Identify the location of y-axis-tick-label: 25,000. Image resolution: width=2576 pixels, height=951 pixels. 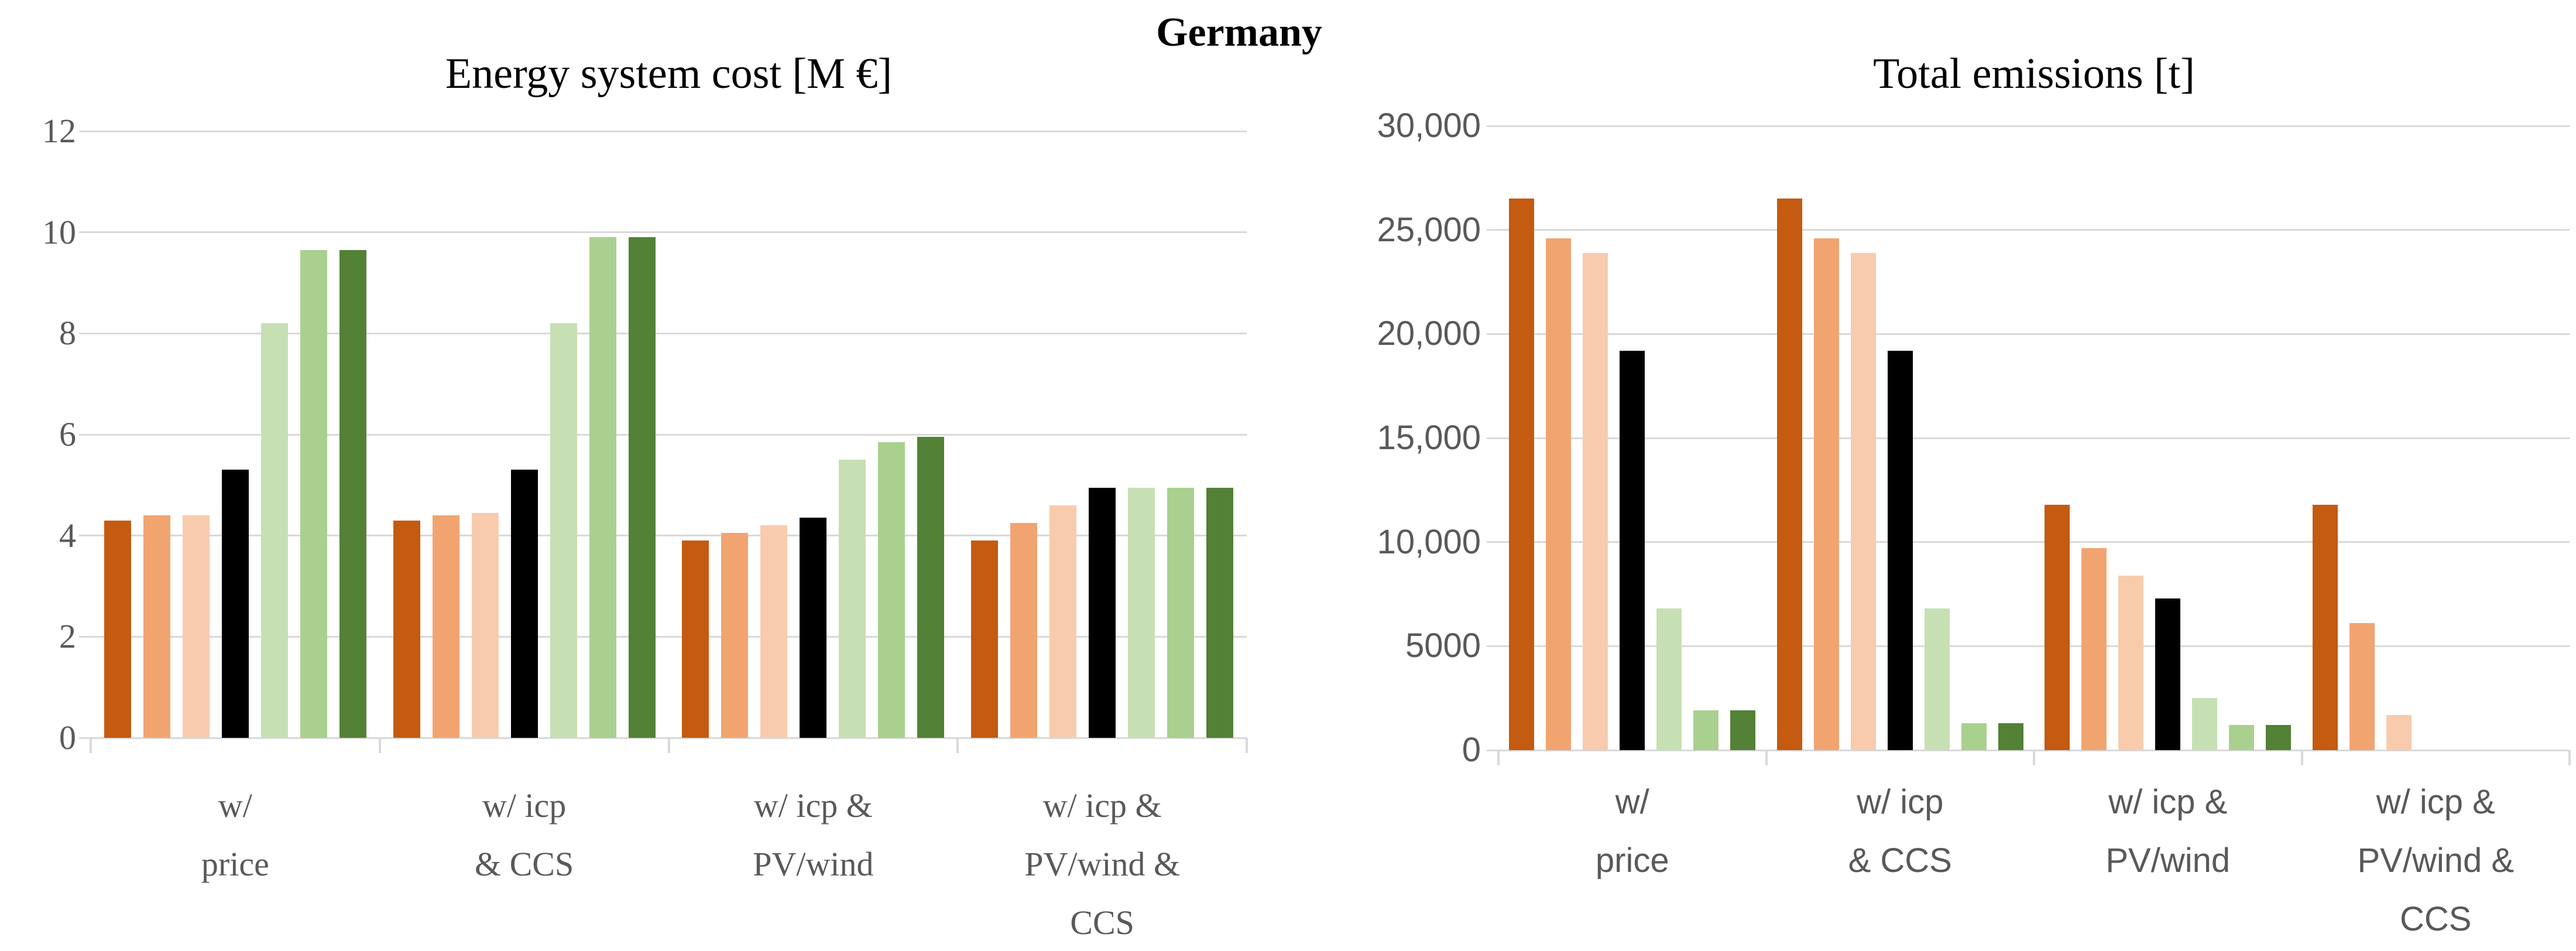
(1429, 229).